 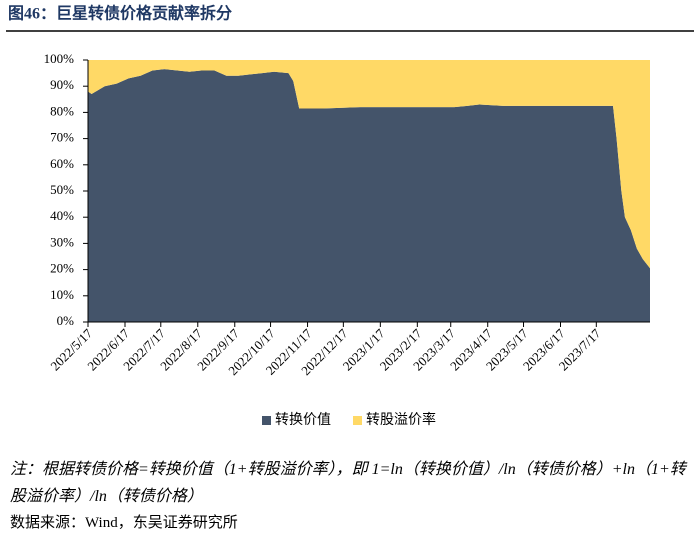 I want to click on y-tick-label: 10%, so click(x=62, y=294).